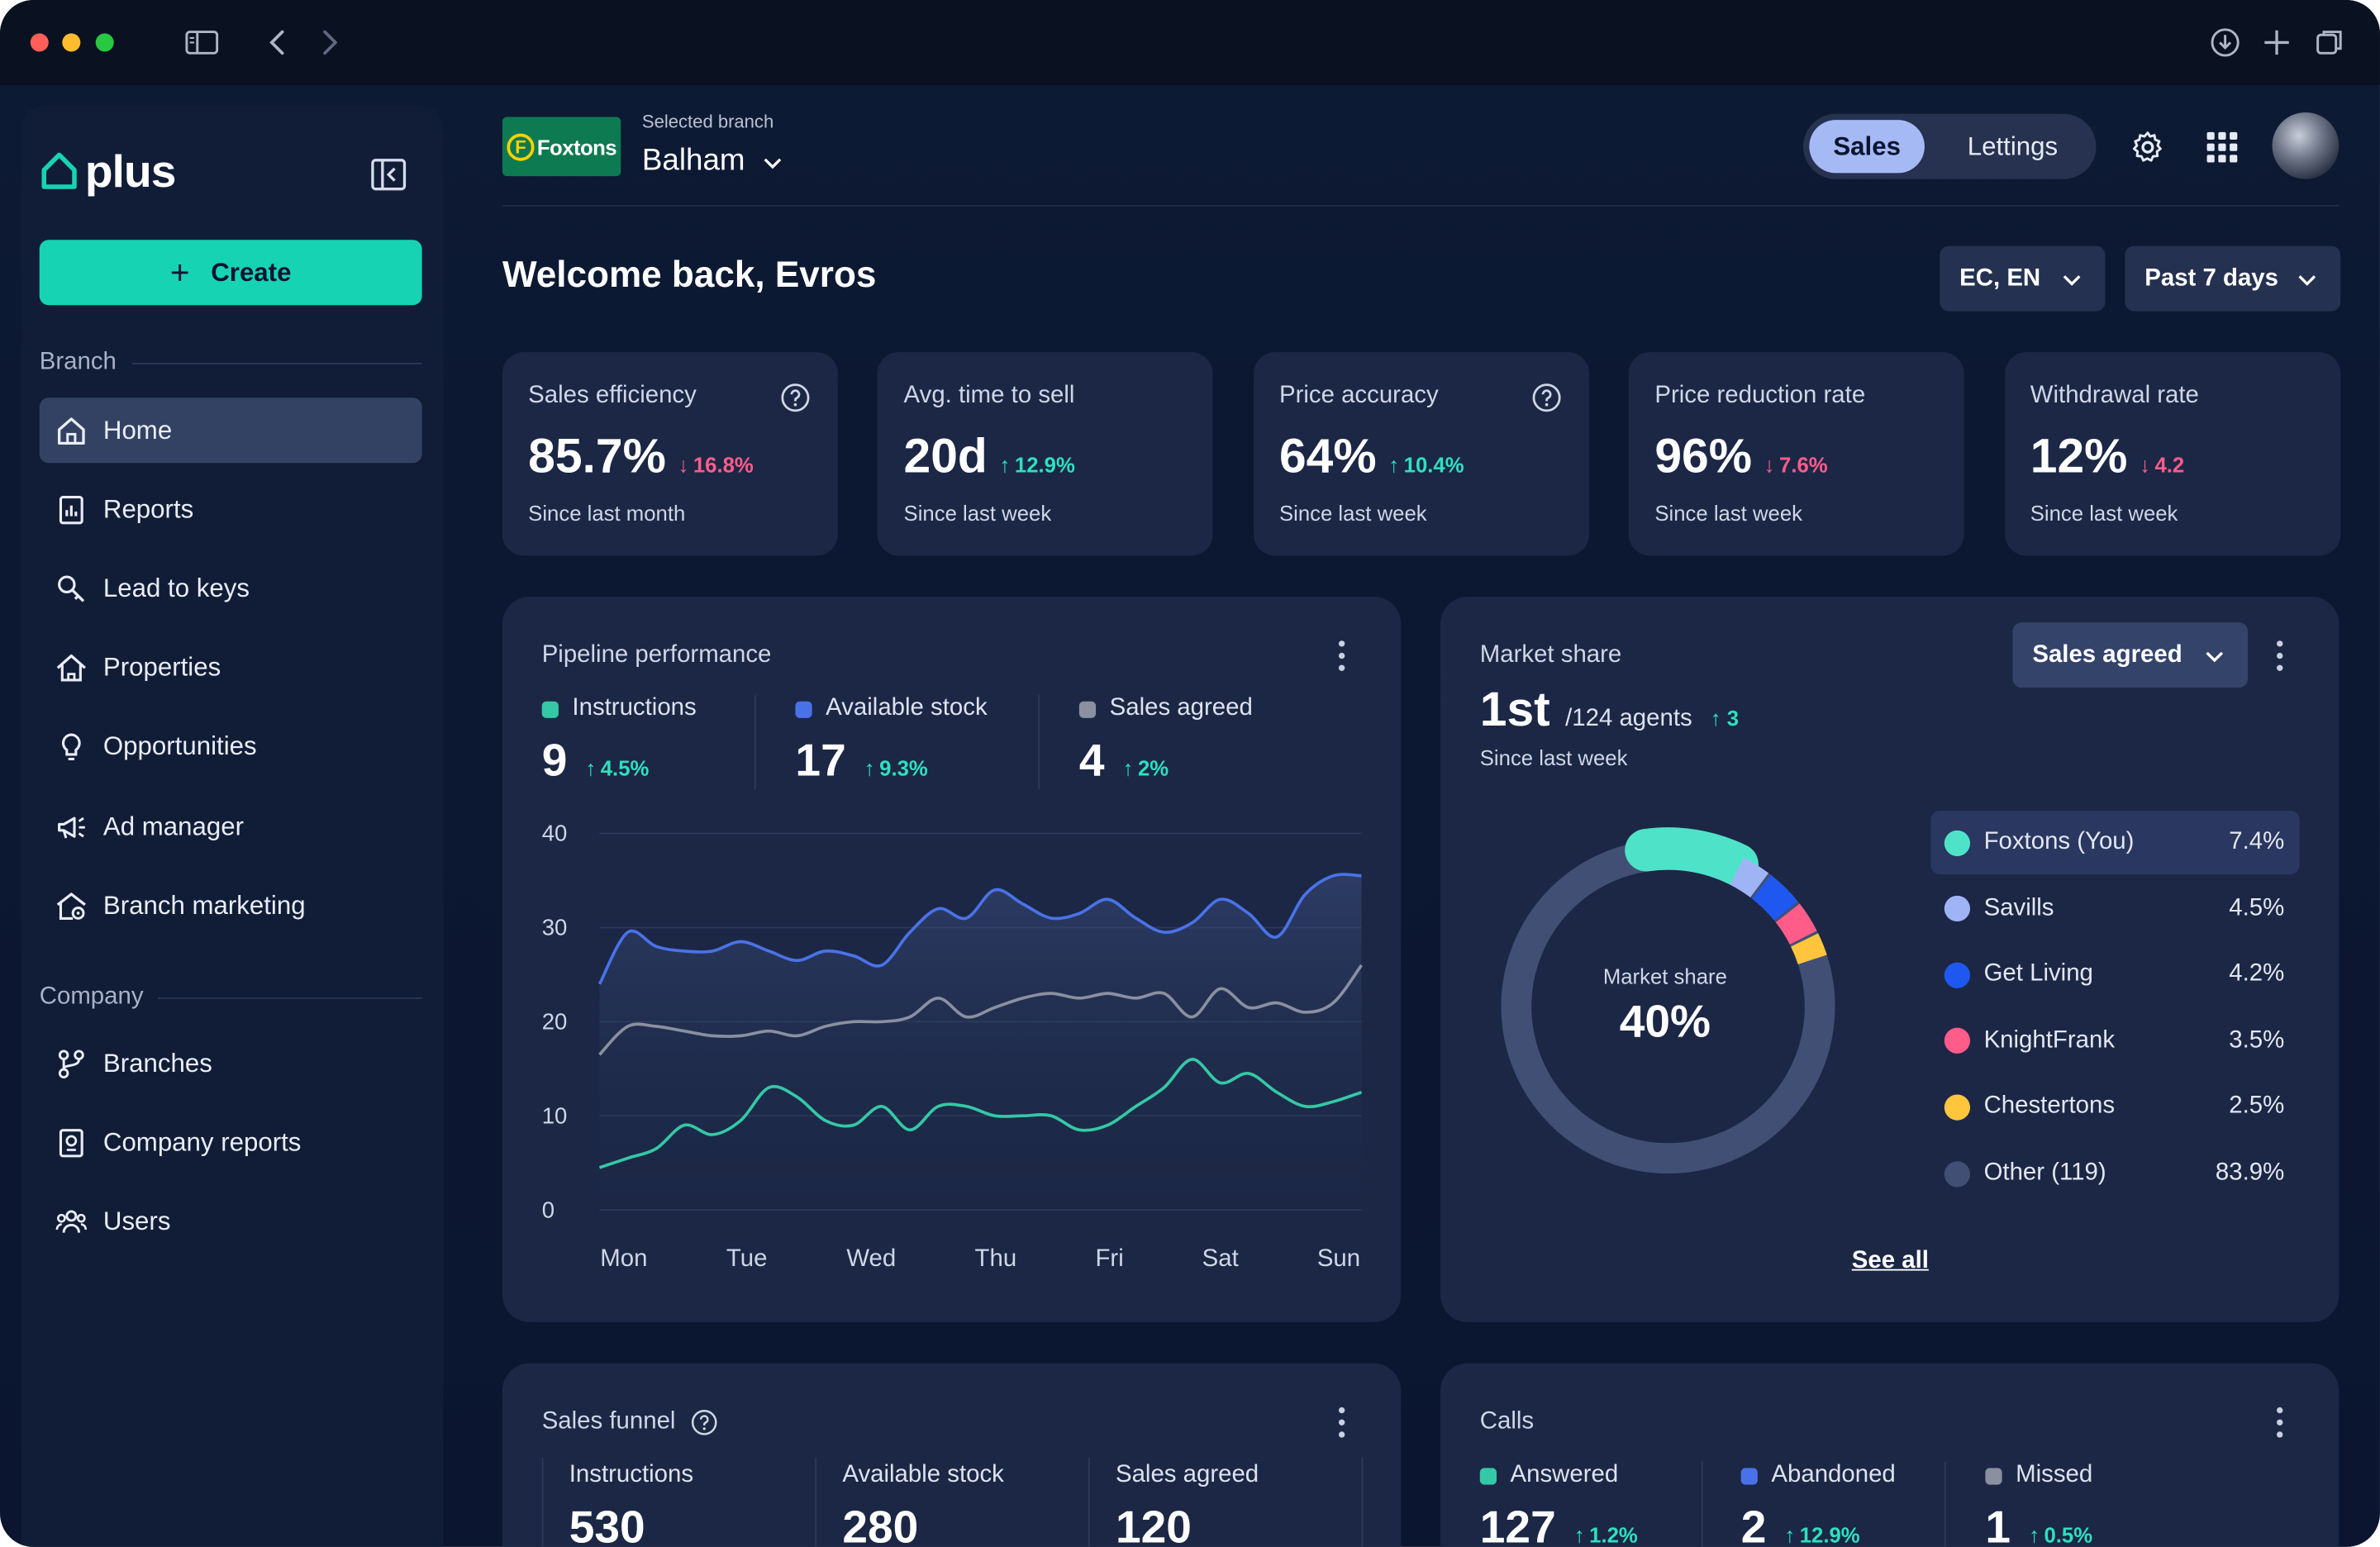 The height and width of the screenshot is (1547, 2380). What do you see at coordinates (1890, 1261) in the screenshot?
I see `see-all-link: See all` at bounding box center [1890, 1261].